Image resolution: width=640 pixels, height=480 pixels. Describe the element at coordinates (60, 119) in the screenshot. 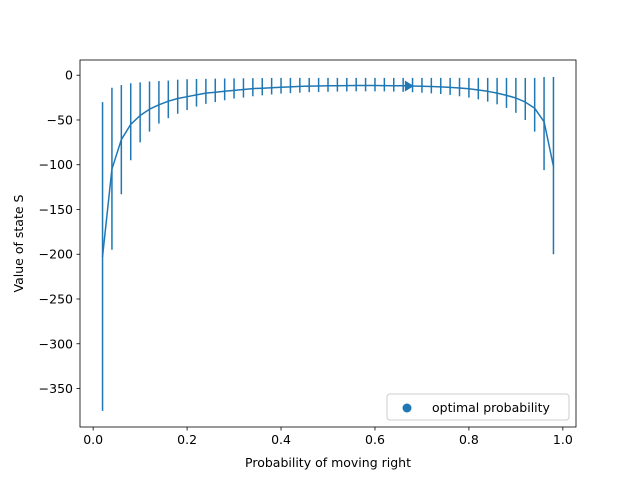

I see `y-tick-label: −50` at that location.